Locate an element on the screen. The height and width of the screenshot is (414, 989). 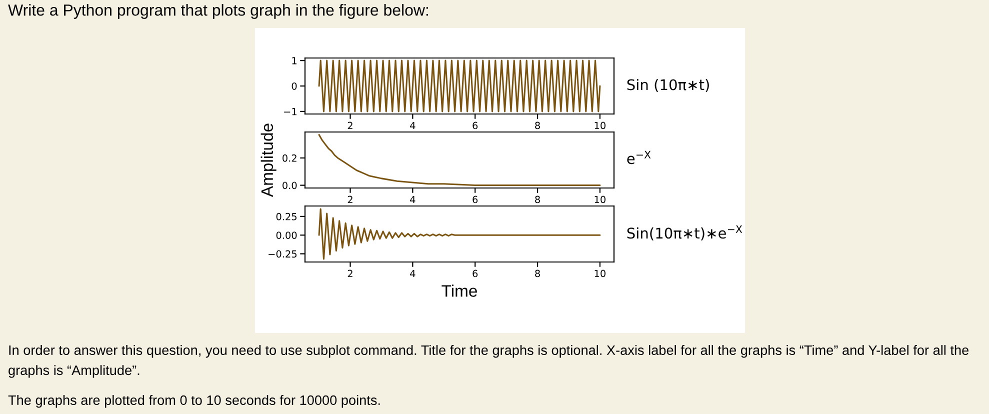
chart-title: Write a Python program that plots graph in the figure below: is located at coordinates (218, 11).